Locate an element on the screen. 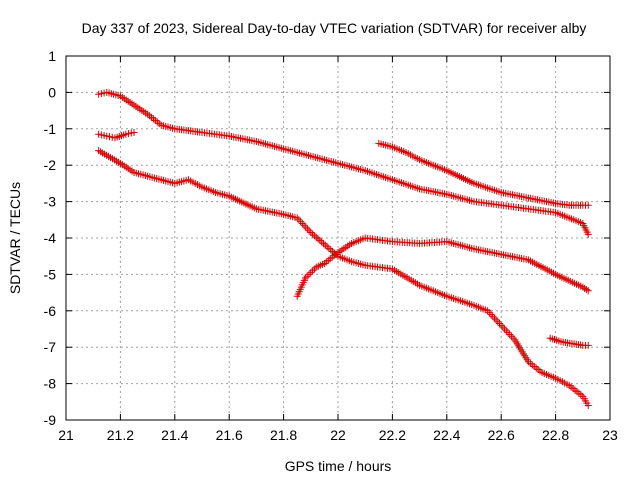 This screenshot has width=640, height=480. y-tick-label: -5 is located at coordinates (50, 274).